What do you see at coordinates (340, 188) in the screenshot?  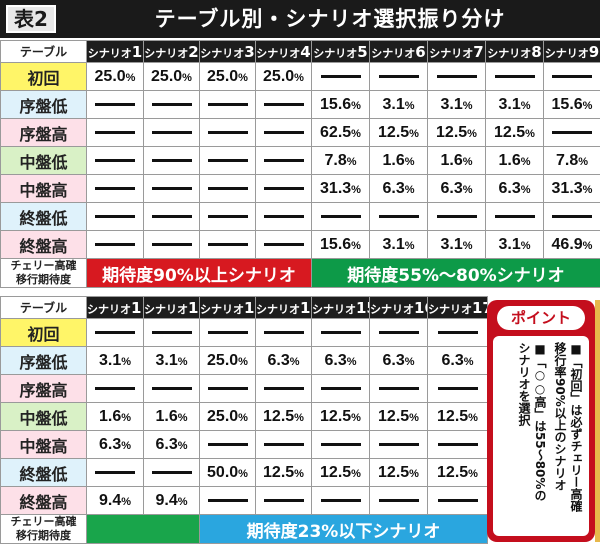 I see `table-cell: 31.3%` at bounding box center [340, 188].